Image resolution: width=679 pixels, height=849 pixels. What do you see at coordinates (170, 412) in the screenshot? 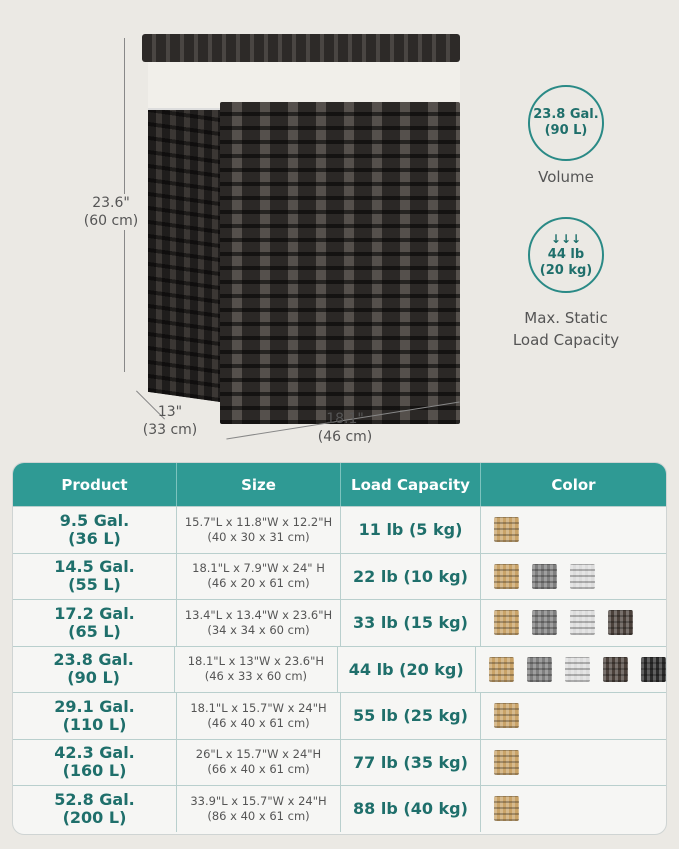
I see `depth-in: 13"` at bounding box center [170, 412].